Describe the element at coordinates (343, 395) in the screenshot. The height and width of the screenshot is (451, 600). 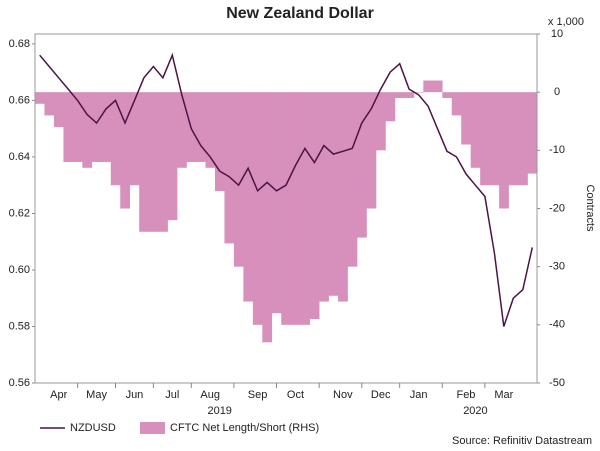
I see `x-tick-label: Nov` at that location.